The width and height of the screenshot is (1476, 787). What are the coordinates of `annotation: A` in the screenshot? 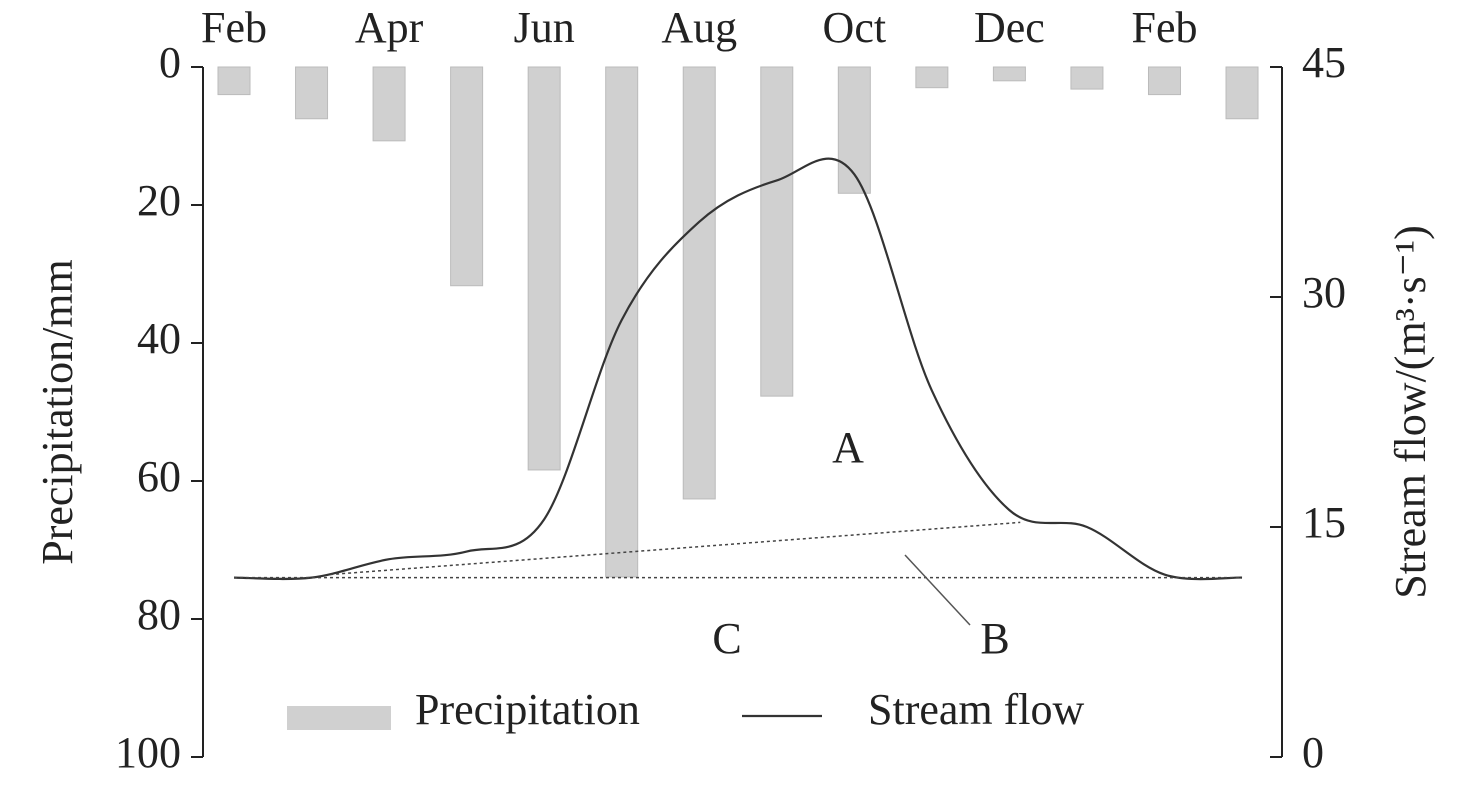 It's located at (848, 447).